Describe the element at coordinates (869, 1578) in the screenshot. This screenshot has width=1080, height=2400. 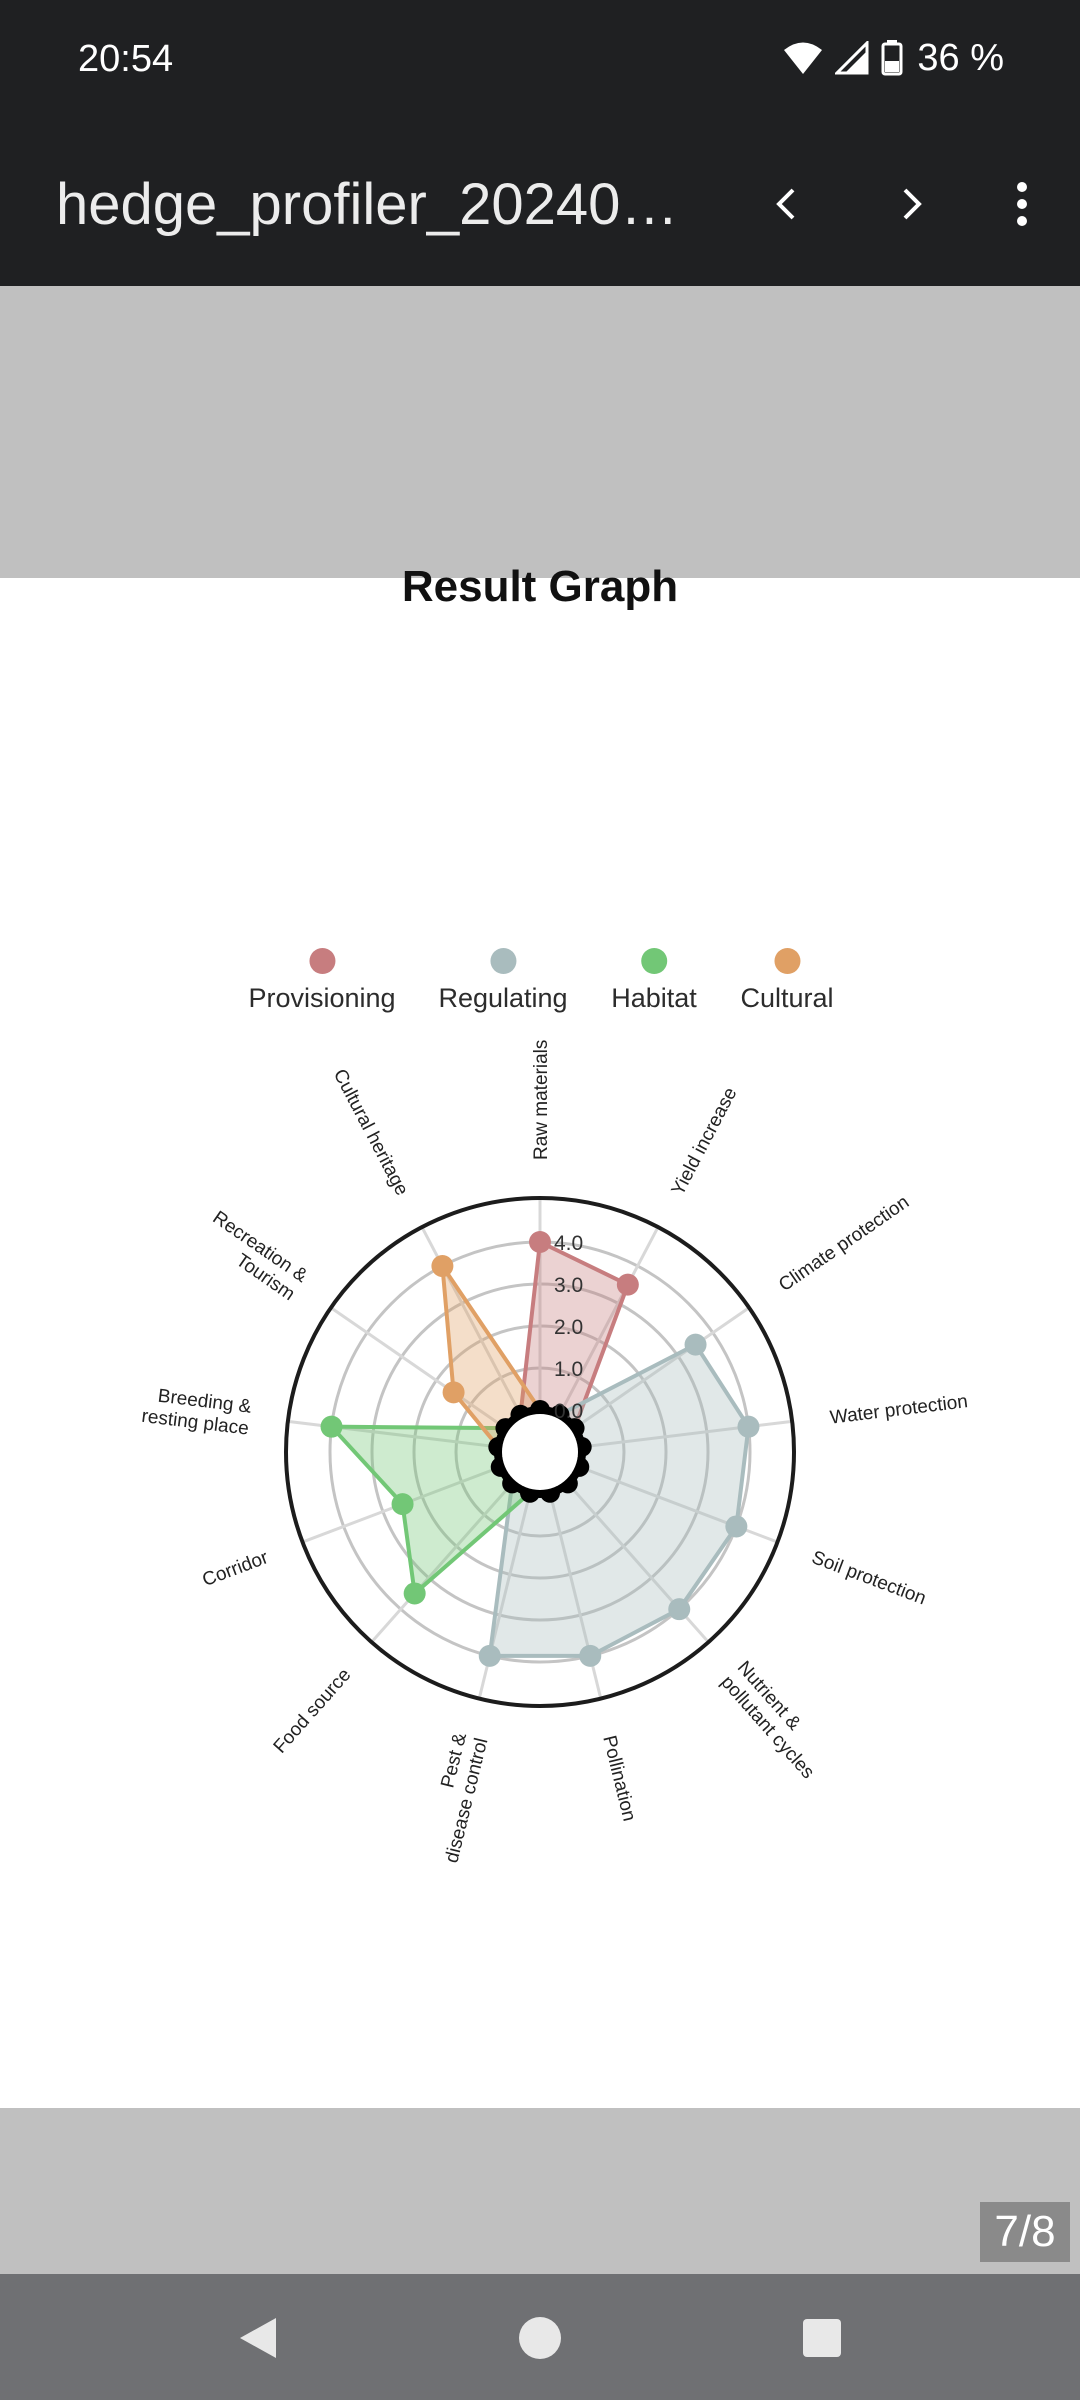
I see `axis-label: Soil protection` at that location.